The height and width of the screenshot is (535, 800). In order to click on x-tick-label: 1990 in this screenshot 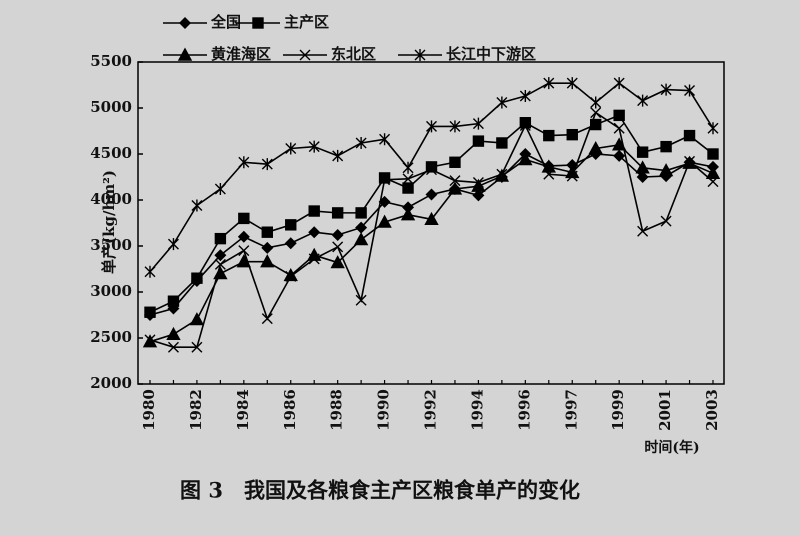, I will do `click(384, 410)`.